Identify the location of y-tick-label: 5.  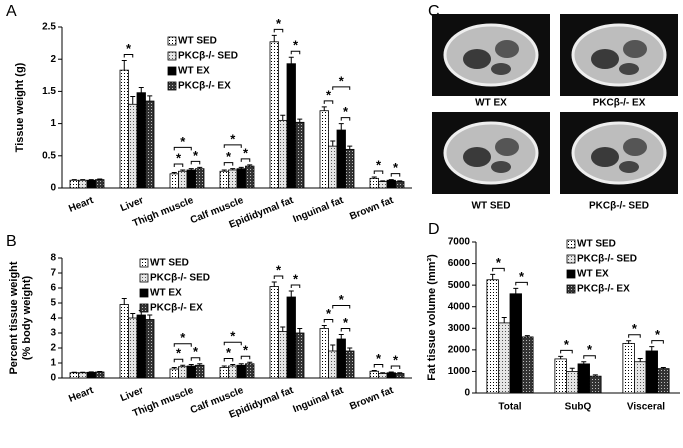
(53, 303).